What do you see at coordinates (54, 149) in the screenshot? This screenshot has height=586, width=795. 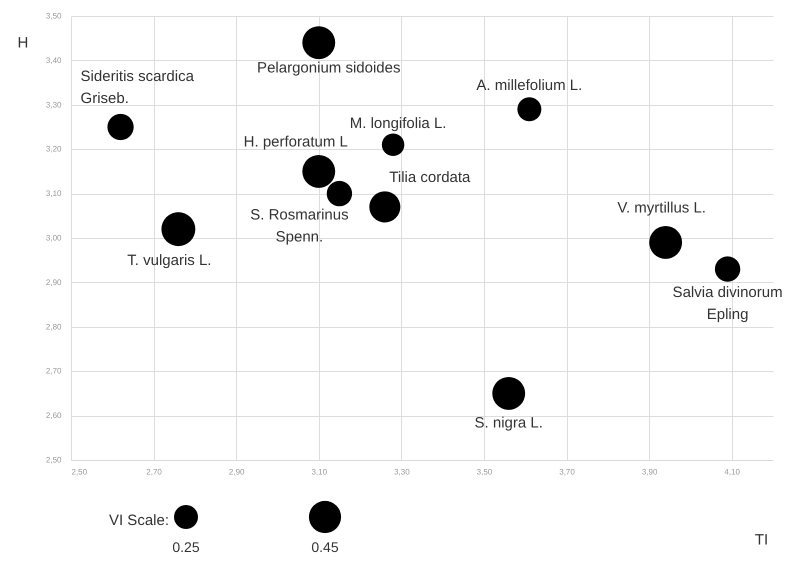 I see `y-tick-label: 3,20` at bounding box center [54, 149].